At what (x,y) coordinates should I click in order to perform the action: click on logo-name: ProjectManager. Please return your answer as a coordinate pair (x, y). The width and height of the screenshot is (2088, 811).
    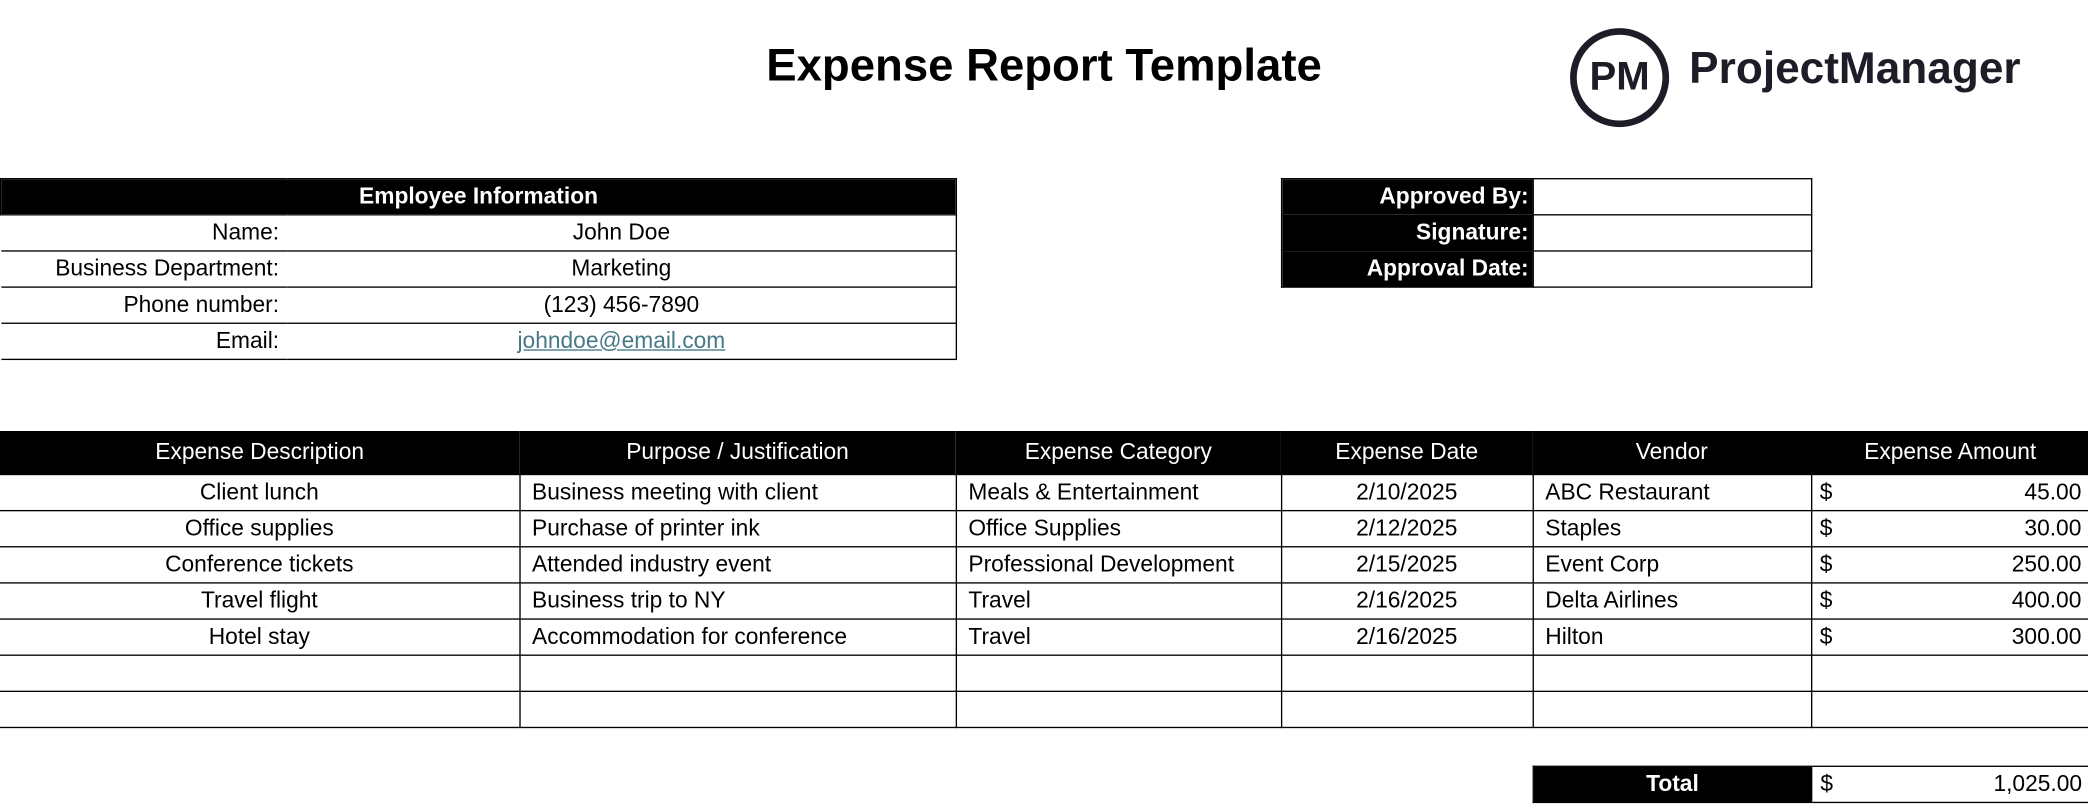
    Looking at the image, I should click on (1855, 67).